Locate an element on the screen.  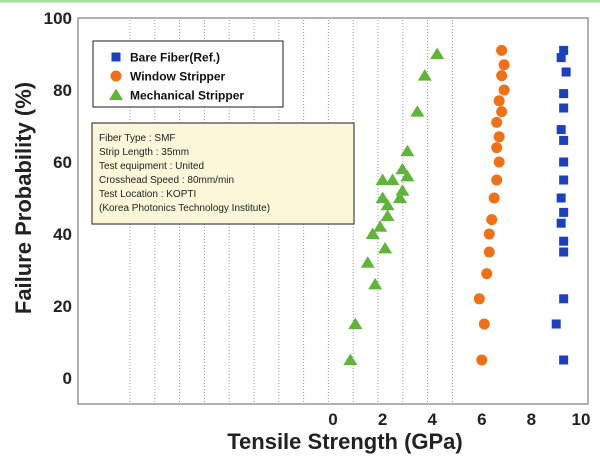
info-line: Crosshead Speed : 80mm/min is located at coordinates (166, 180).